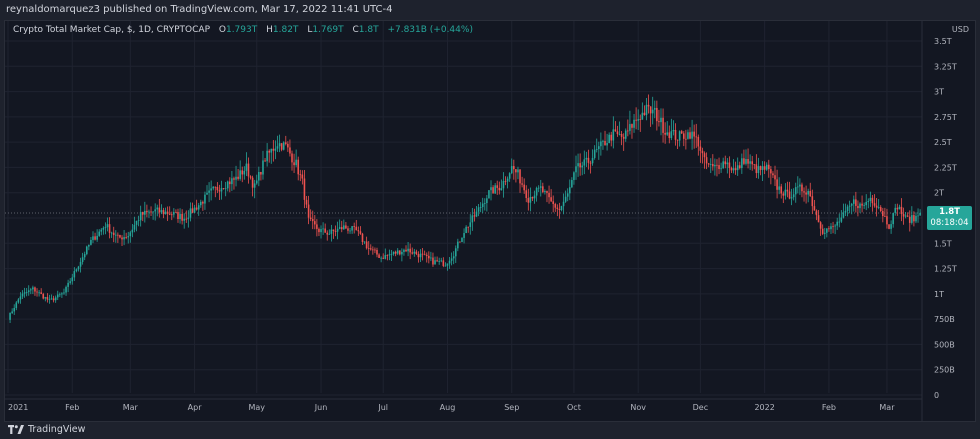 The image size is (980, 439). Describe the element at coordinates (511, 407) in the screenshot. I see `x-tick-label: Sep` at that location.